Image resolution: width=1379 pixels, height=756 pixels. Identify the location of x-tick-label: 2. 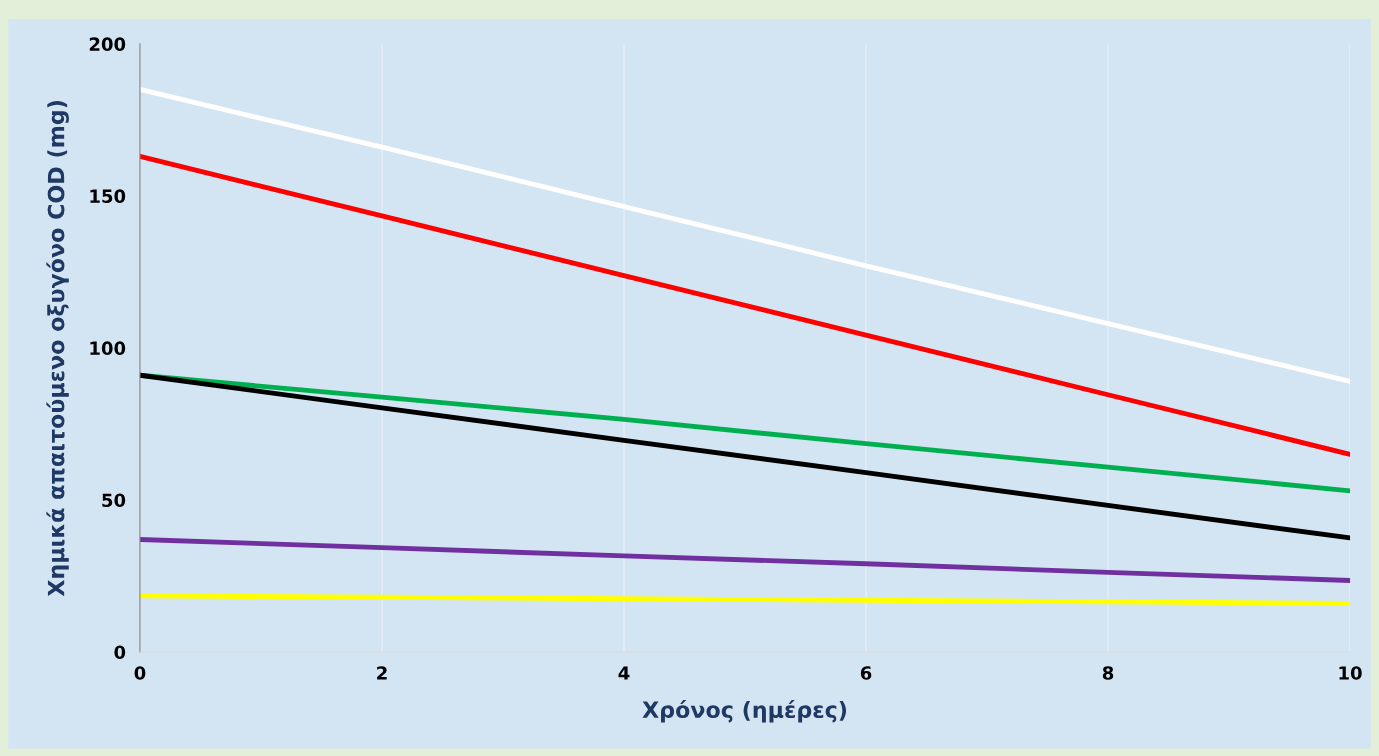
(382, 673).